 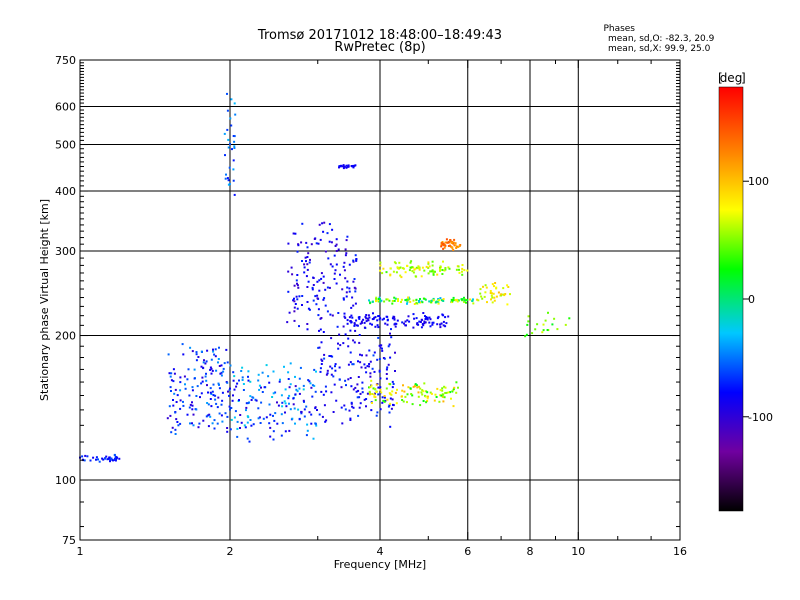 What do you see at coordinates (69, 540) in the screenshot?
I see `y-tick-label: 75` at bounding box center [69, 540].